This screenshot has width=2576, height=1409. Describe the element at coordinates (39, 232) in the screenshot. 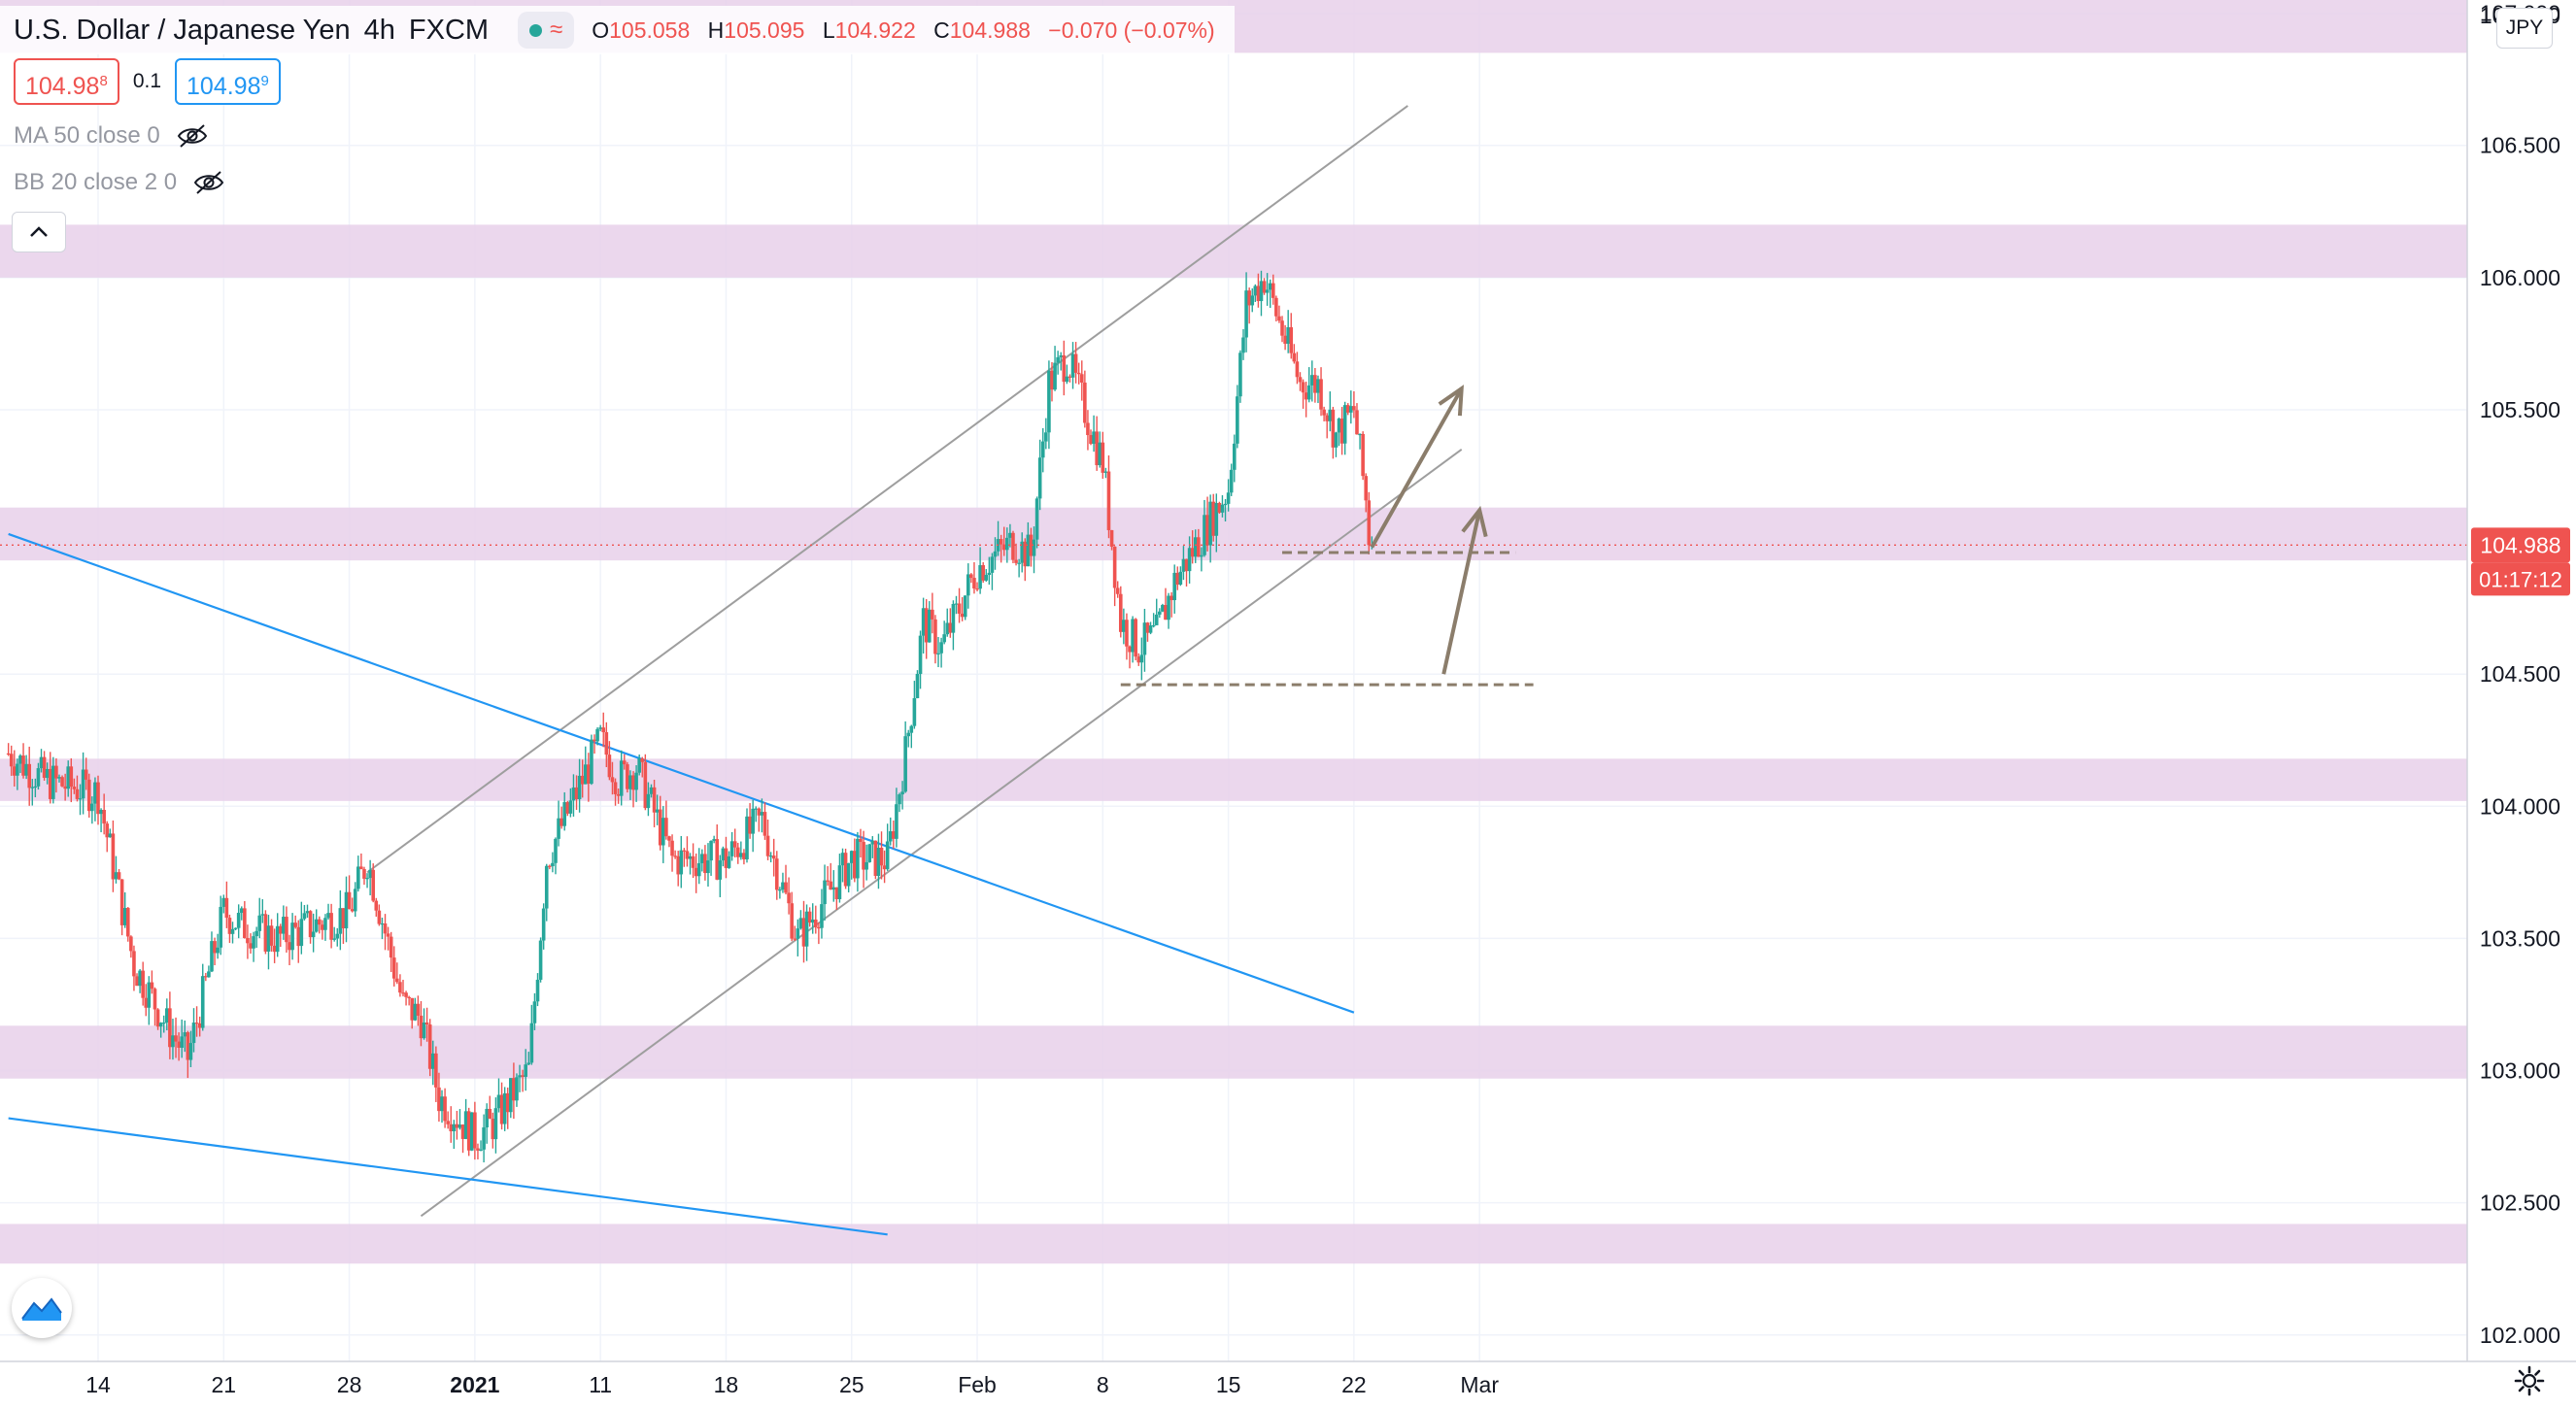

I see `collapse-legend-button` at that location.